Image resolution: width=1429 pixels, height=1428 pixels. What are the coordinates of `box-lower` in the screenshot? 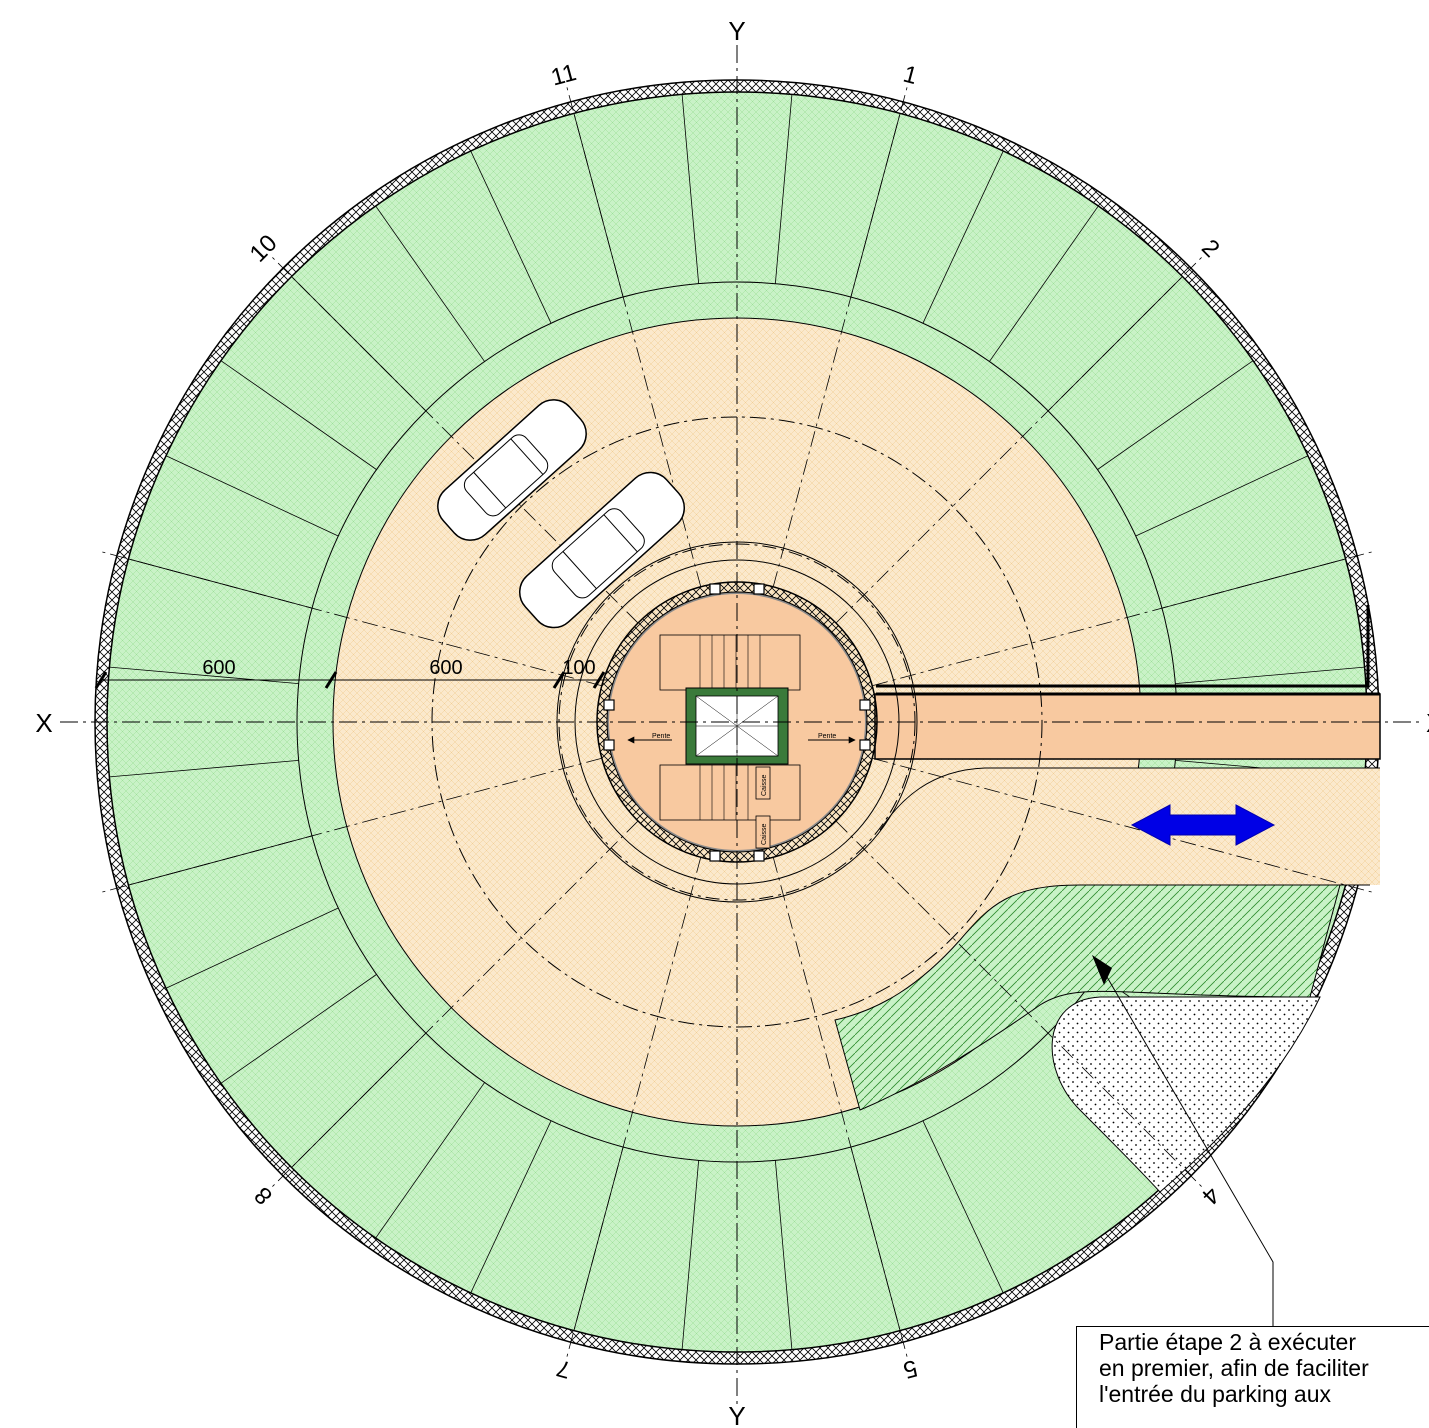 It's located at (763, 832).